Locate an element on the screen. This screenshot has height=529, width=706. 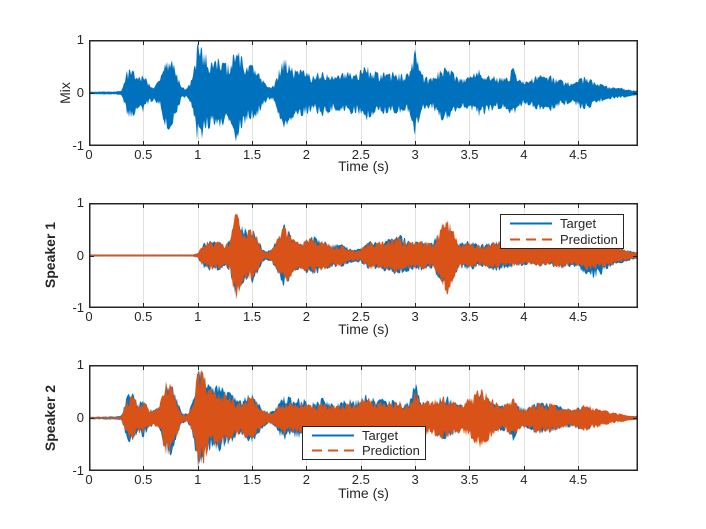
speaker2-ylabel: Speaker 2 is located at coordinates (50, 418).